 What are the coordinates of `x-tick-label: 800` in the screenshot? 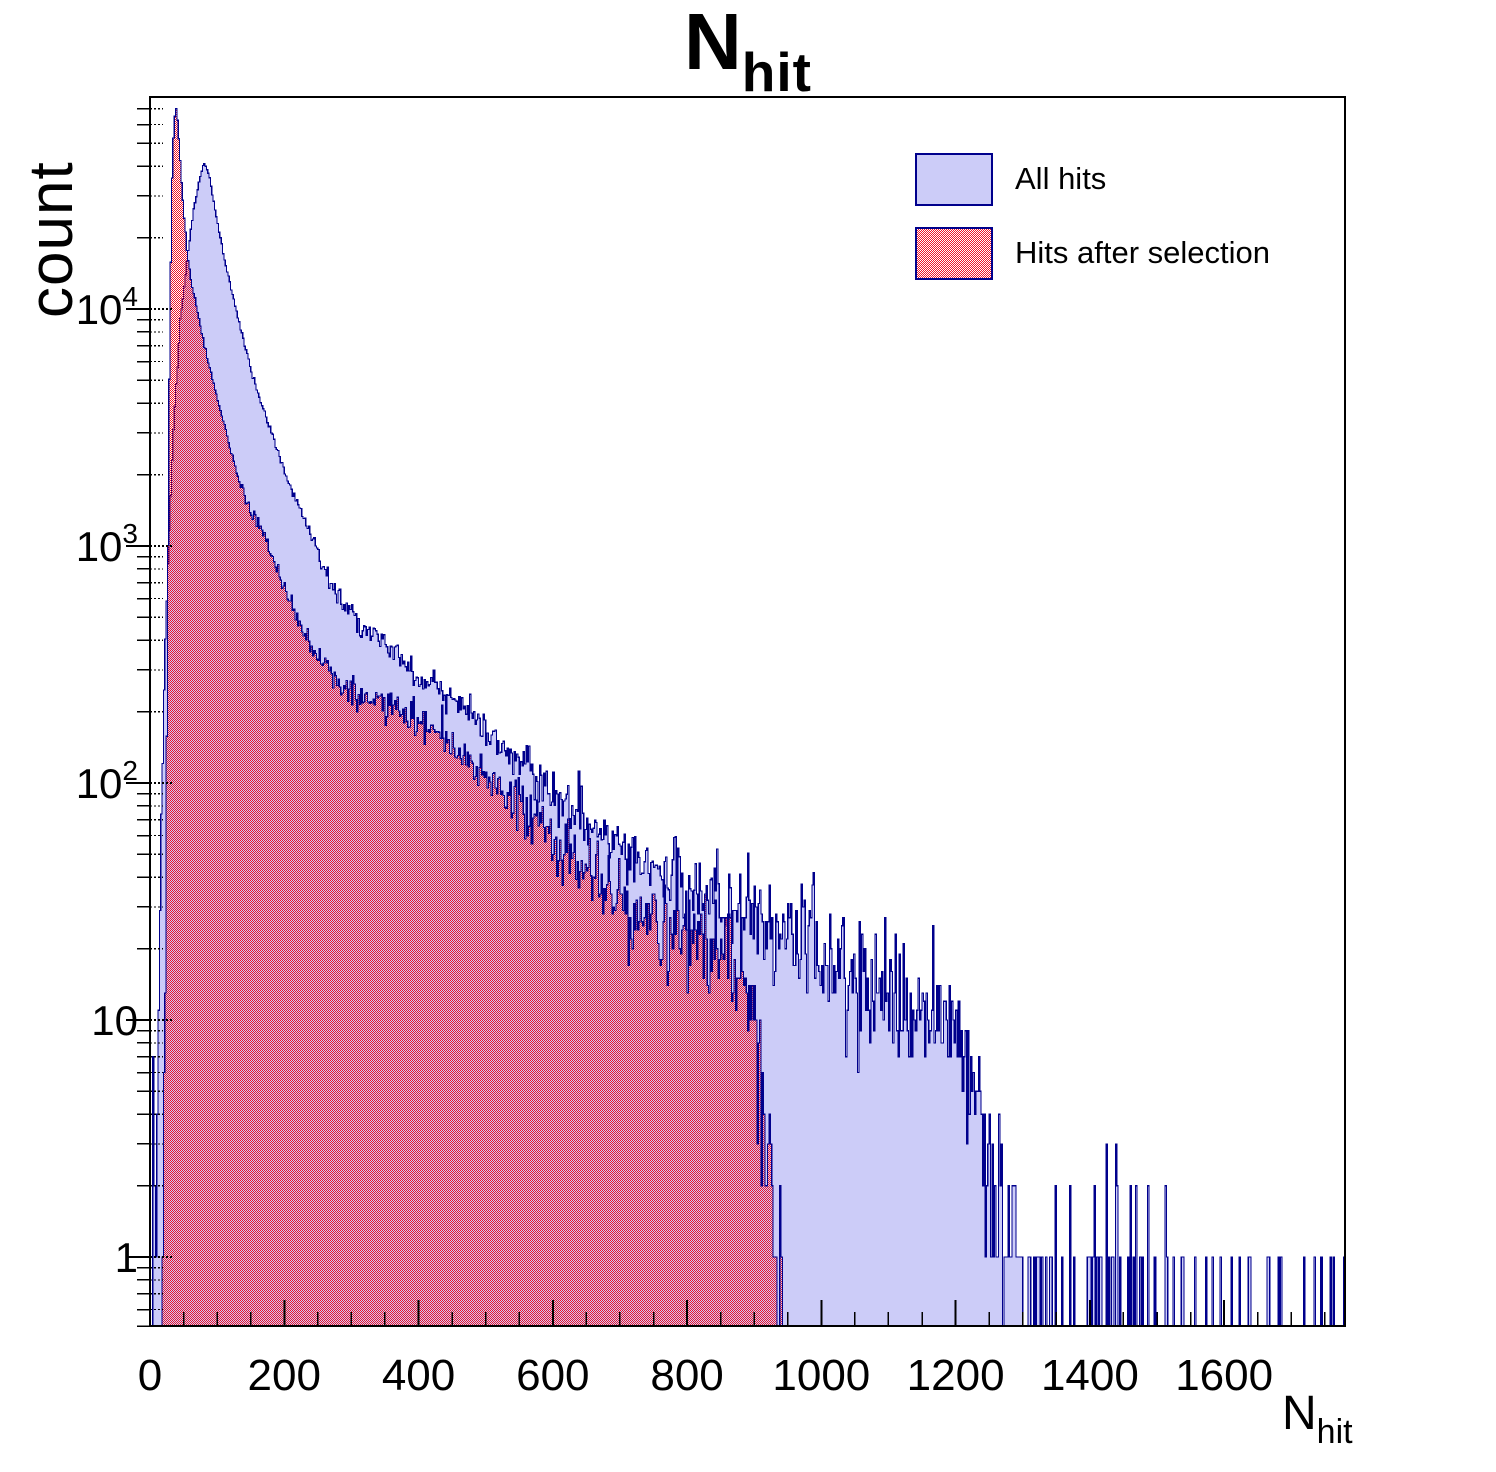 It's located at (686, 1375).